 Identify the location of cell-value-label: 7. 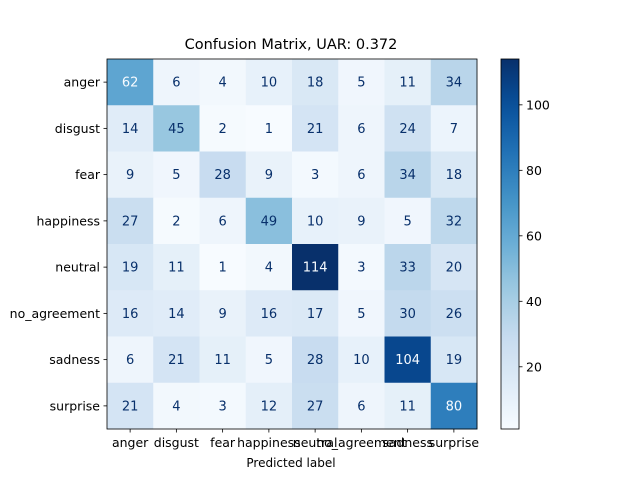
(454, 129).